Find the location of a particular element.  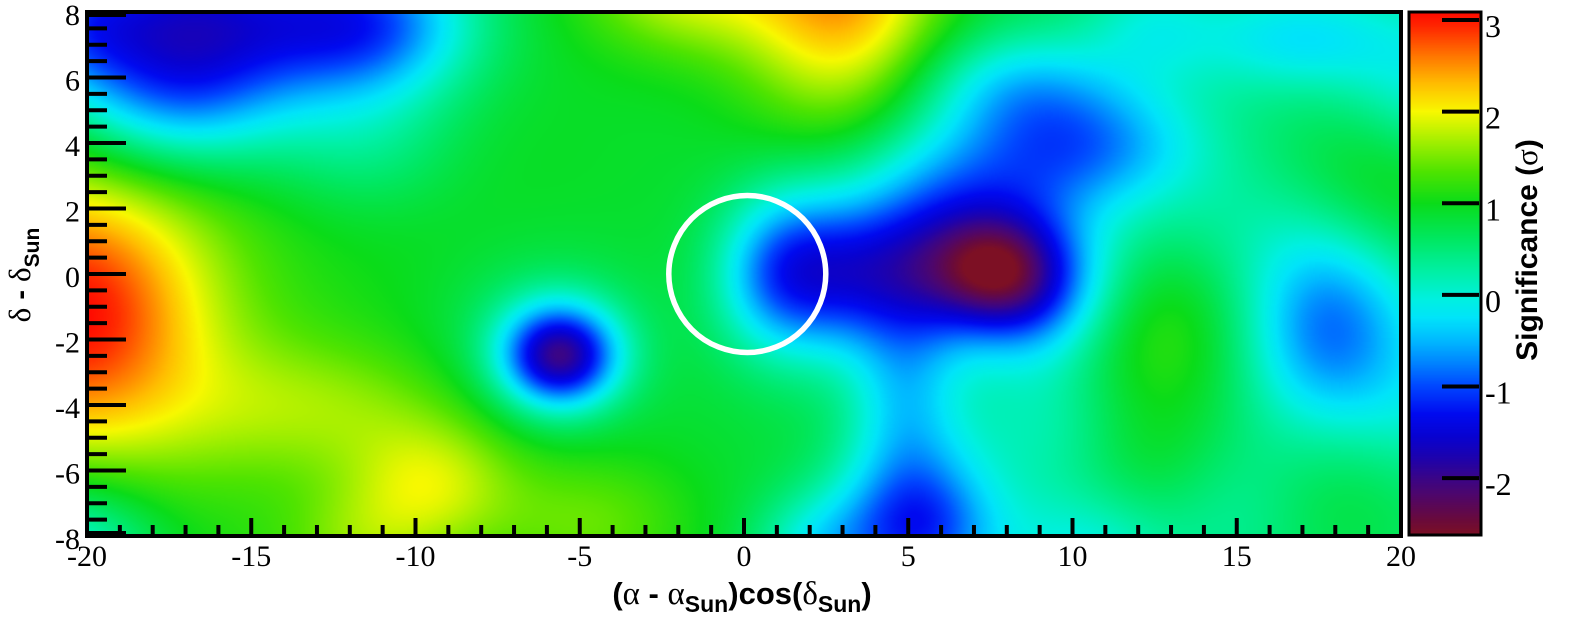

svg-text: -15 is located at coordinates (251, 556).